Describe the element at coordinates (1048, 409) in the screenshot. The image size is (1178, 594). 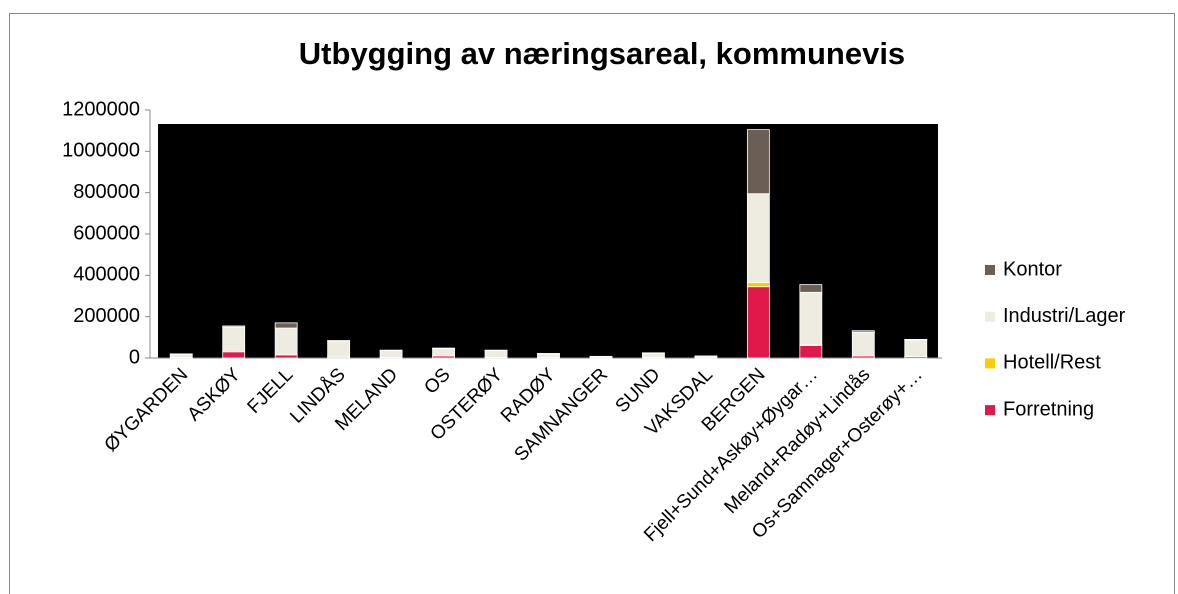
I see `legend-label: Forretning` at that location.